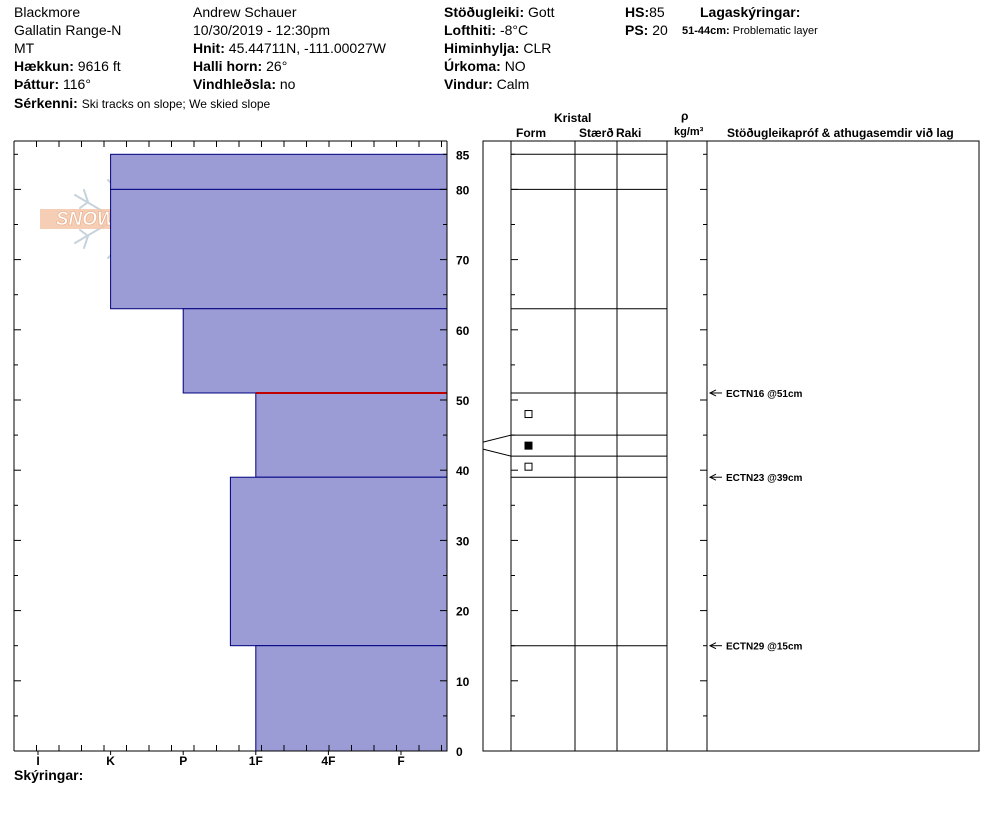  What do you see at coordinates (463, 682) in the screenshot?
I see `depth-tick-label: 10` at bounding box center [463, 682].